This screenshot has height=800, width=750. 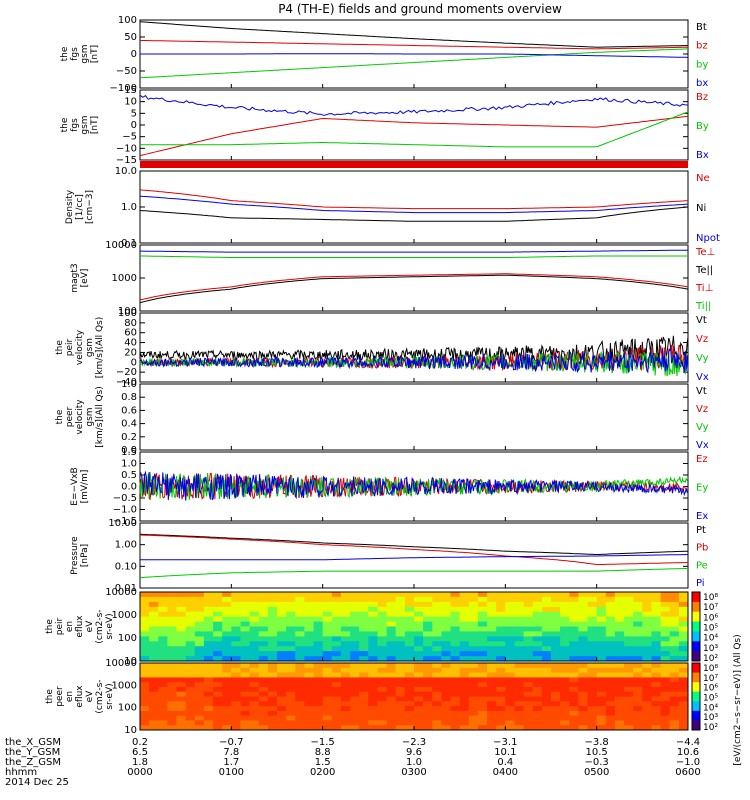 What do you see at coordinates (710, 629) in the screenshot?
I see `colorbar-tick: 10⁵` at bounding box center [710, 629].